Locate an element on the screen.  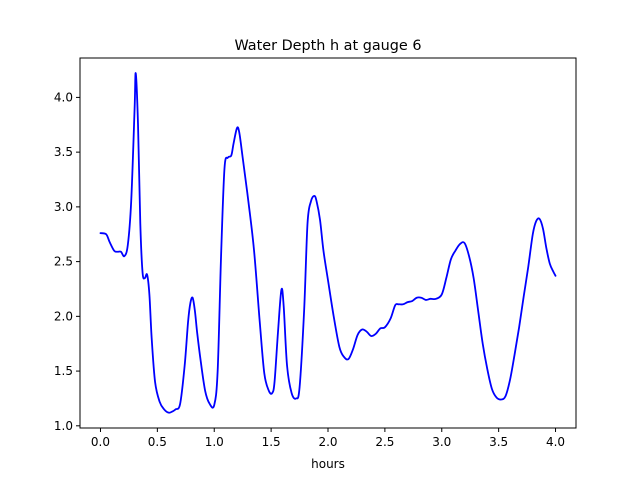
x-tick-label: 3.5 is located at coordinates (498, 442).